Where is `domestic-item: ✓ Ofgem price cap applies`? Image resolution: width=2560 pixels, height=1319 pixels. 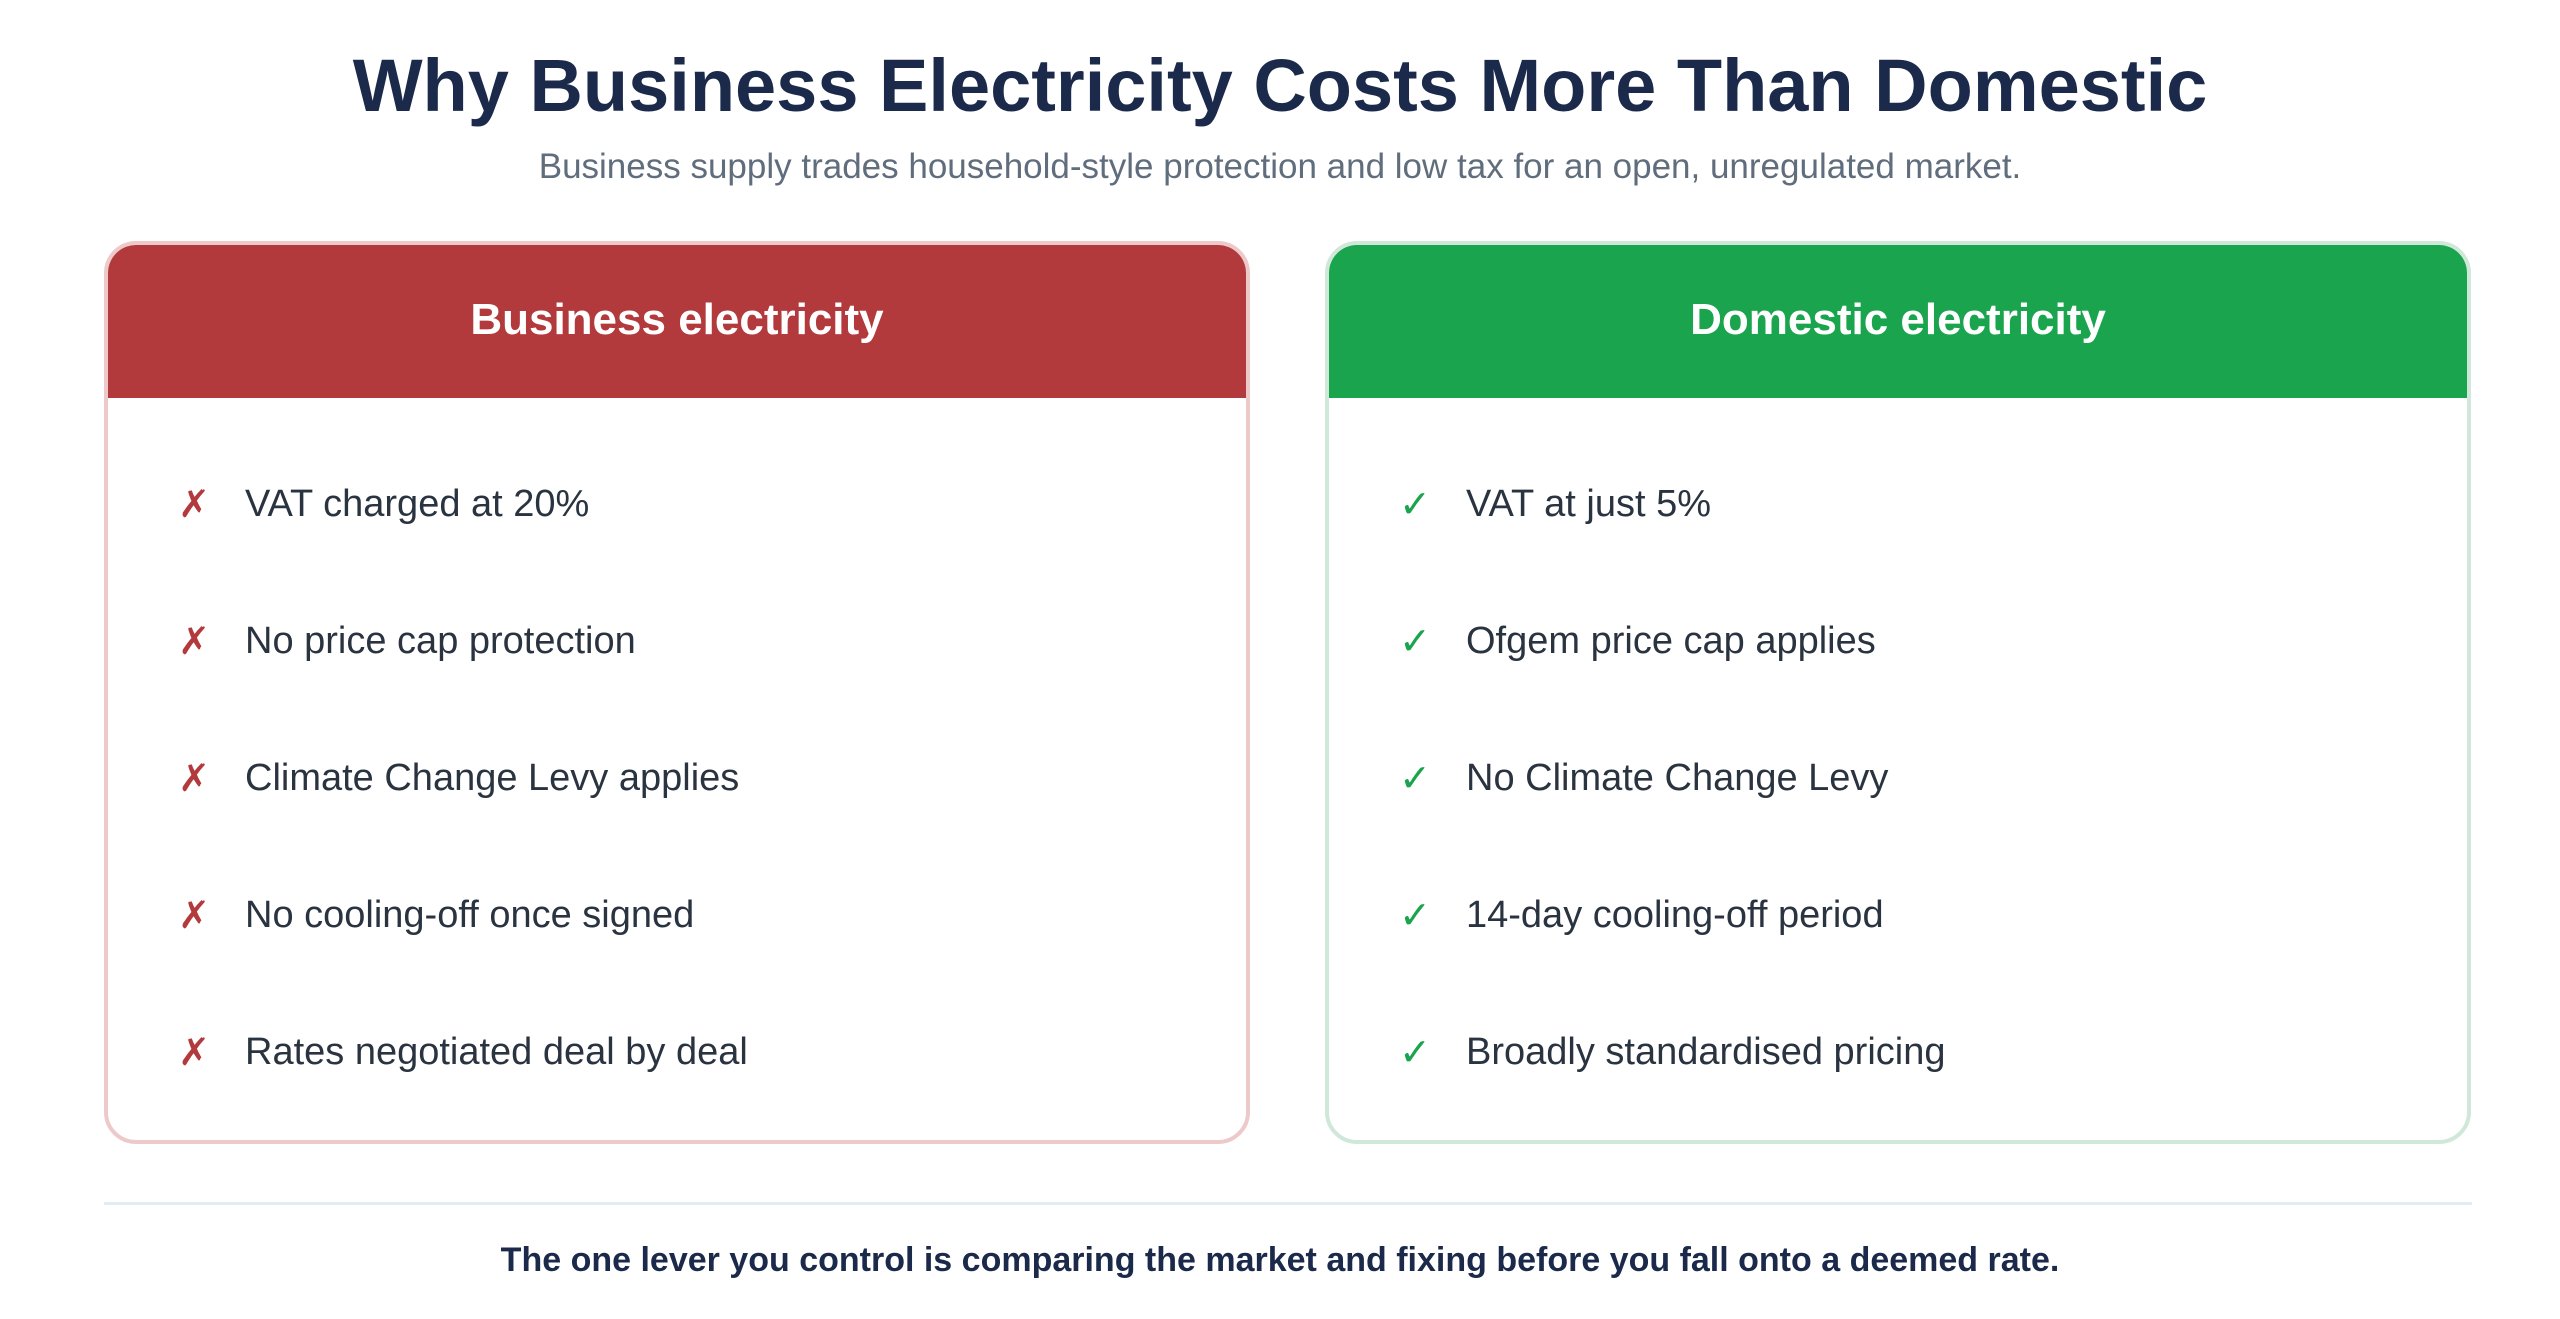 domestic-item: ✓ Ofgem price cap applies is located at coordinates (1898, 641).